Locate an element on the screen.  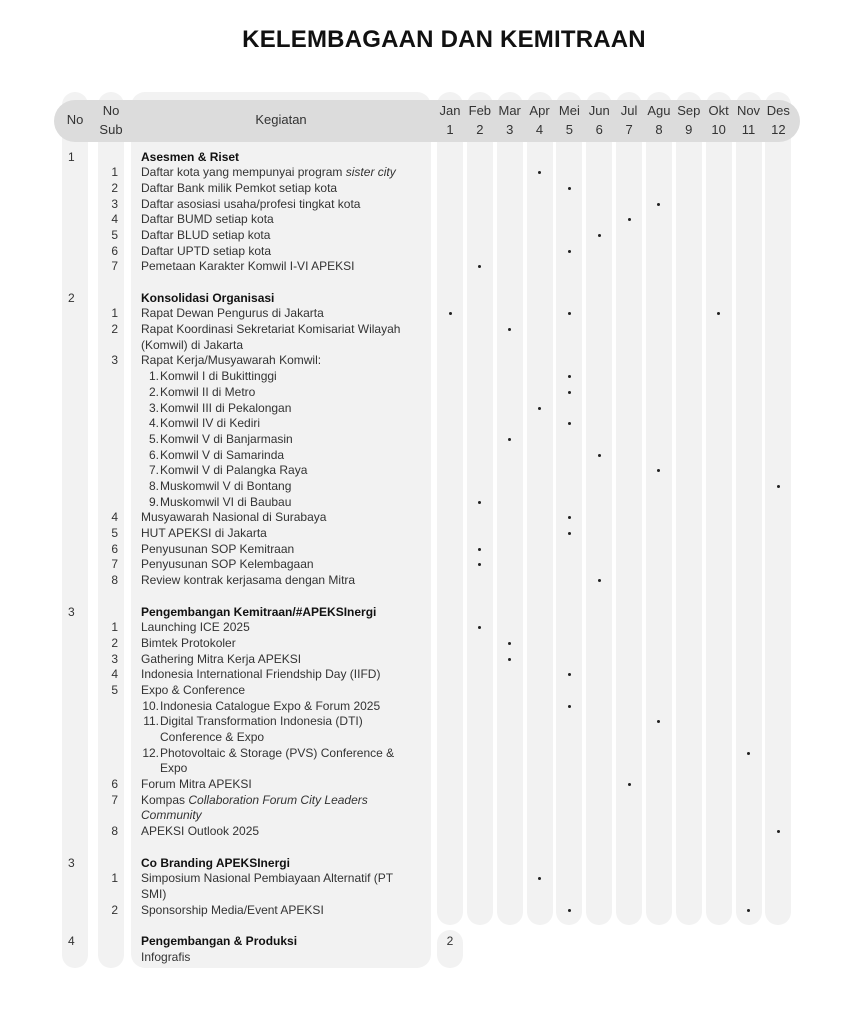
header-month-number: 10 is located at coordinates (718, 129).